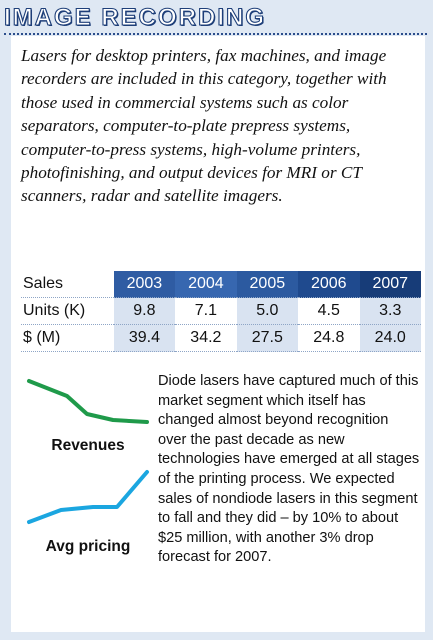 This screenshot has height=640, width=433. I want to click on table-corner-label: Sales, so click(43, 283).